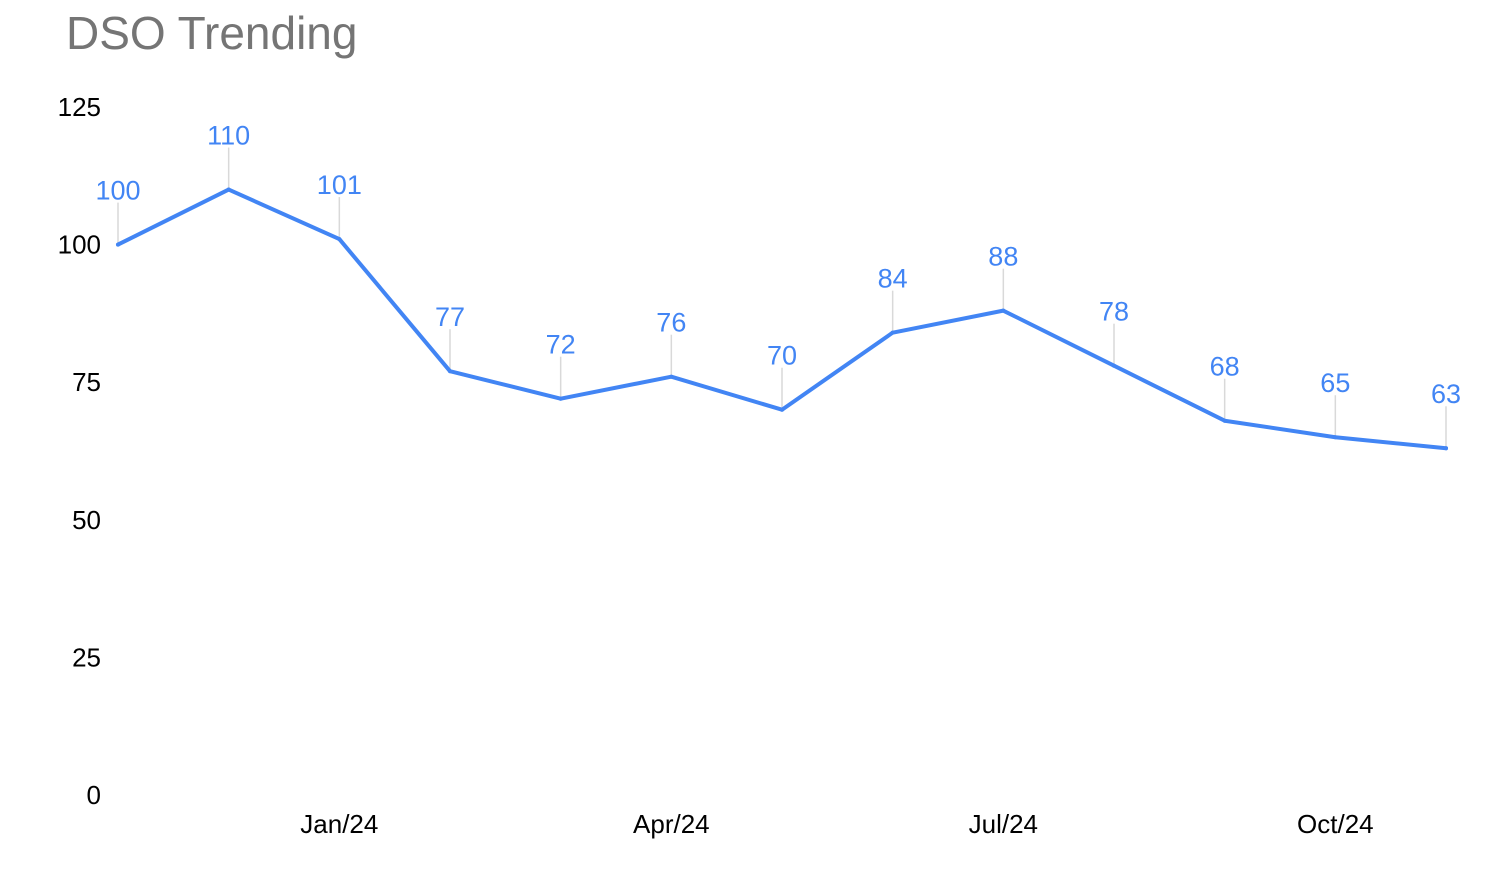 The image size is (1488, 878). What do you see at coordinates (671, 323) in the screenshot?
I see `data-label: 76` at bounding box center [671, 323].